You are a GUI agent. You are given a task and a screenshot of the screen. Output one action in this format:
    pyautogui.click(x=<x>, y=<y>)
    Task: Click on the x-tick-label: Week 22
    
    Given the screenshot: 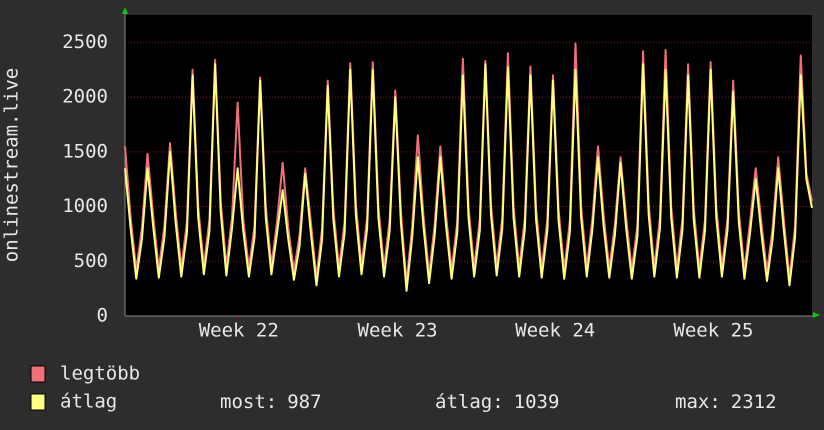 What is the action you would take?
    pyautogui.click(x=239, y=331)
    